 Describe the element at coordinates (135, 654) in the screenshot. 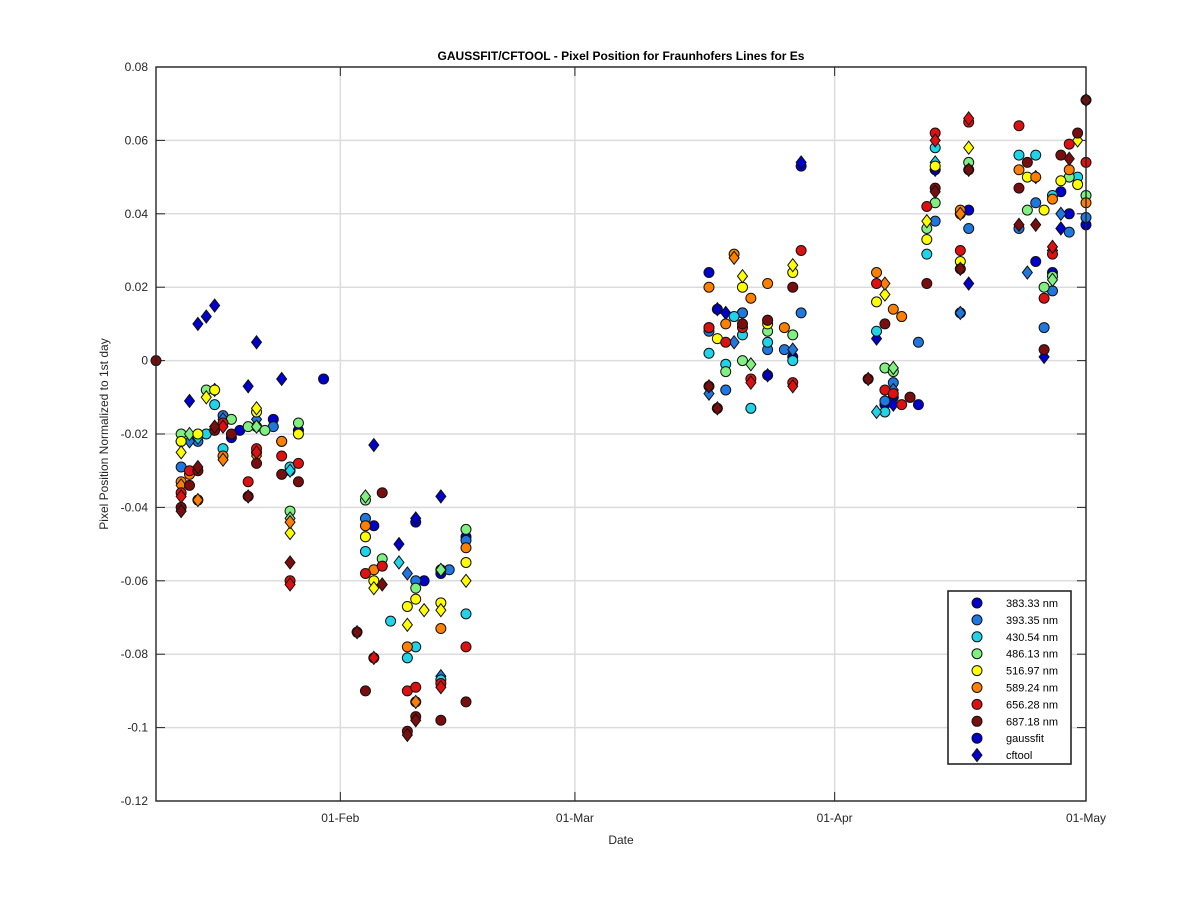

I see `y-tick-label: -0.08` at that location.